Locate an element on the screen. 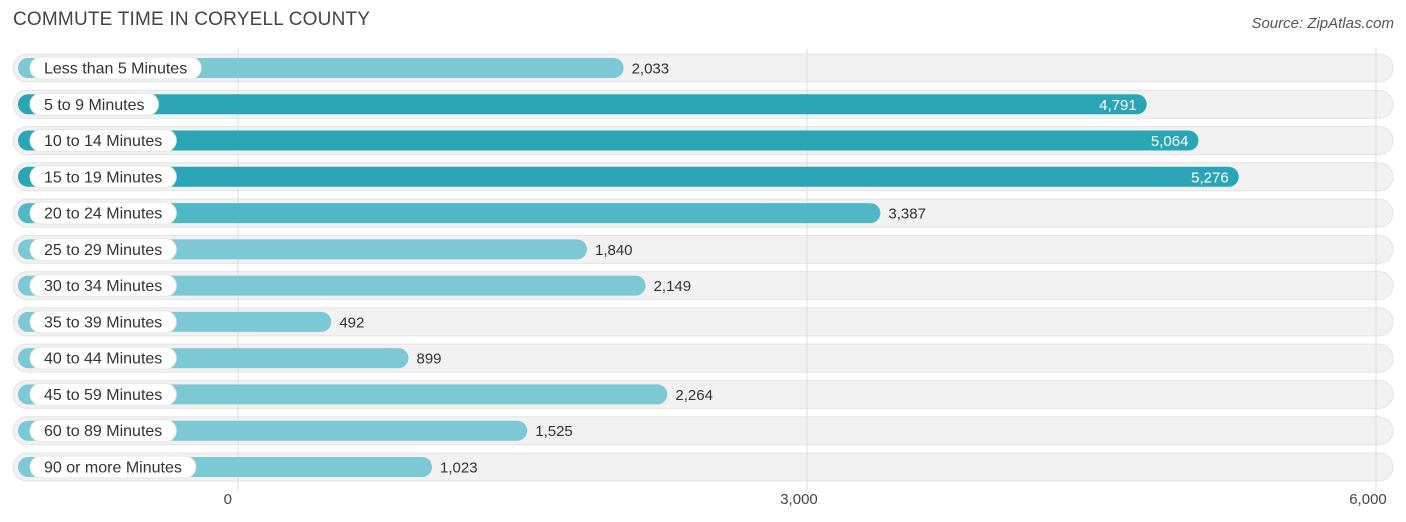  category-label: Less than 5 Minutes is located at coordinates (115, 69).